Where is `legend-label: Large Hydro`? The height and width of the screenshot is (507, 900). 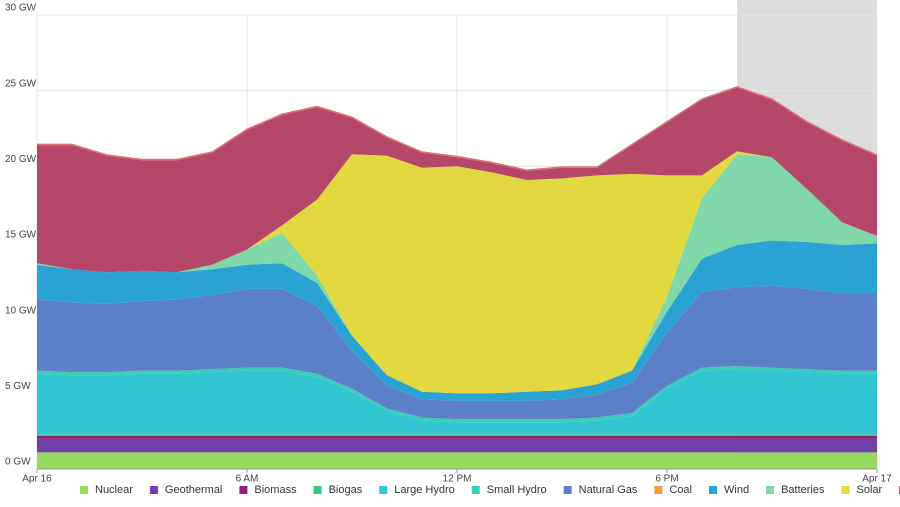
legend-label: Large Hydro is located at coordinates (424, 490).